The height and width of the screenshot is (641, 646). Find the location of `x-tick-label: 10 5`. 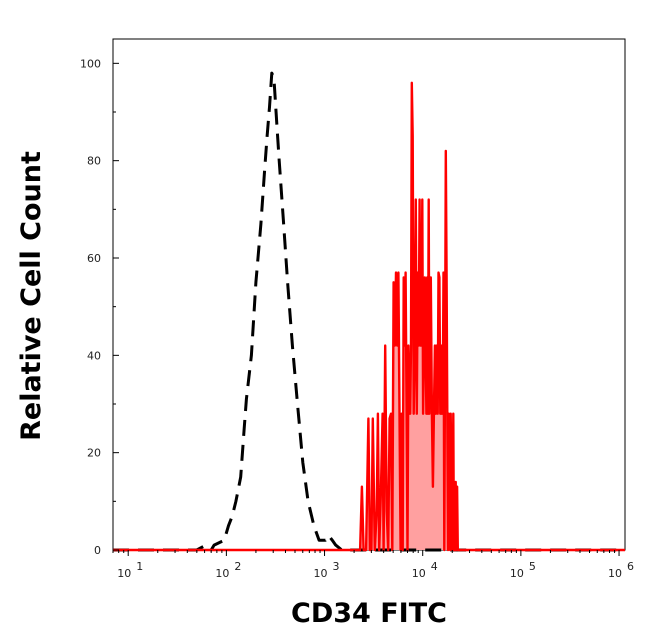

x-tick-label: 10 5 is located at coordinates (523, 570).